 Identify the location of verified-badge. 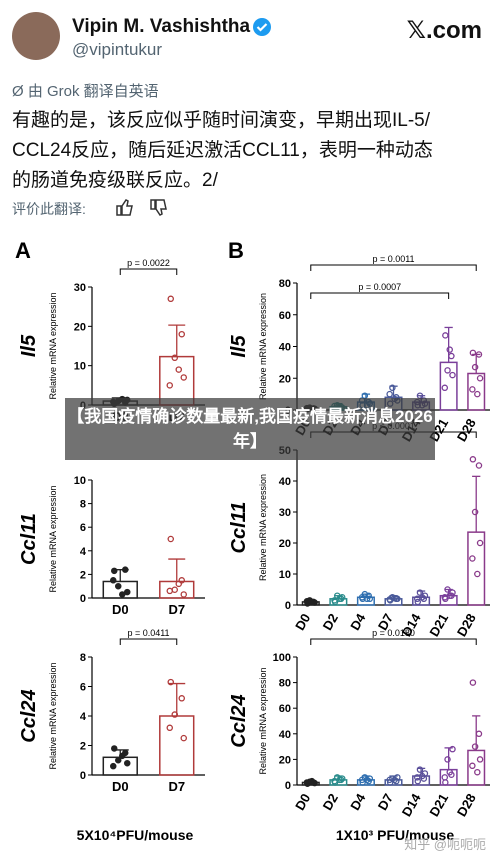
(262, 27).